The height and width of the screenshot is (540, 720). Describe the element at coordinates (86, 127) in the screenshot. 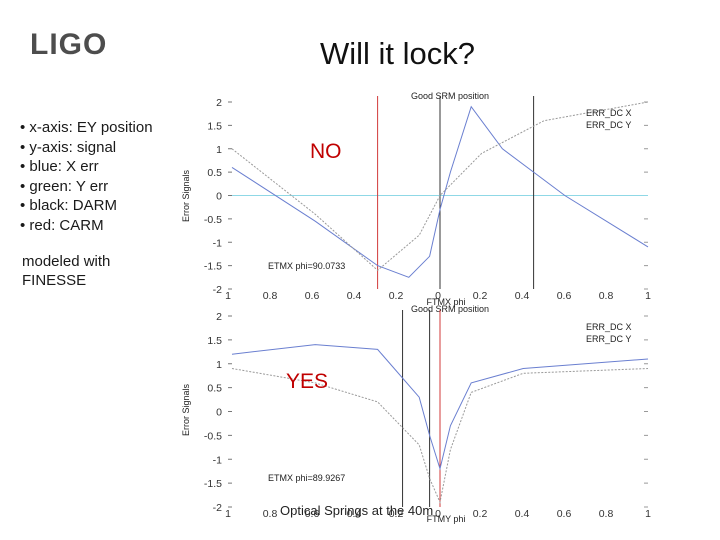

I see `bullet-item: • x-axis: EY position` at that location.